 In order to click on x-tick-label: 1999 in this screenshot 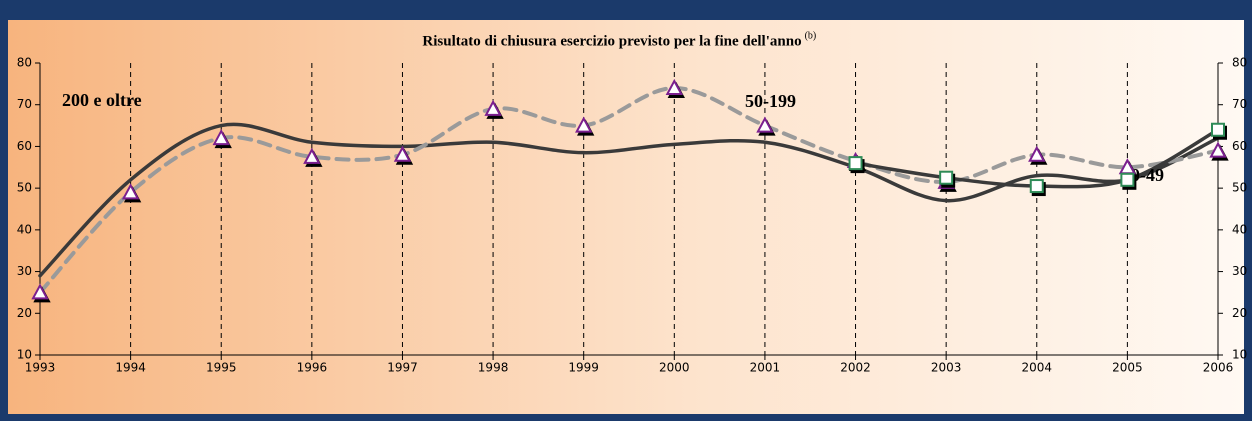, I will do `click(583, 368)`.